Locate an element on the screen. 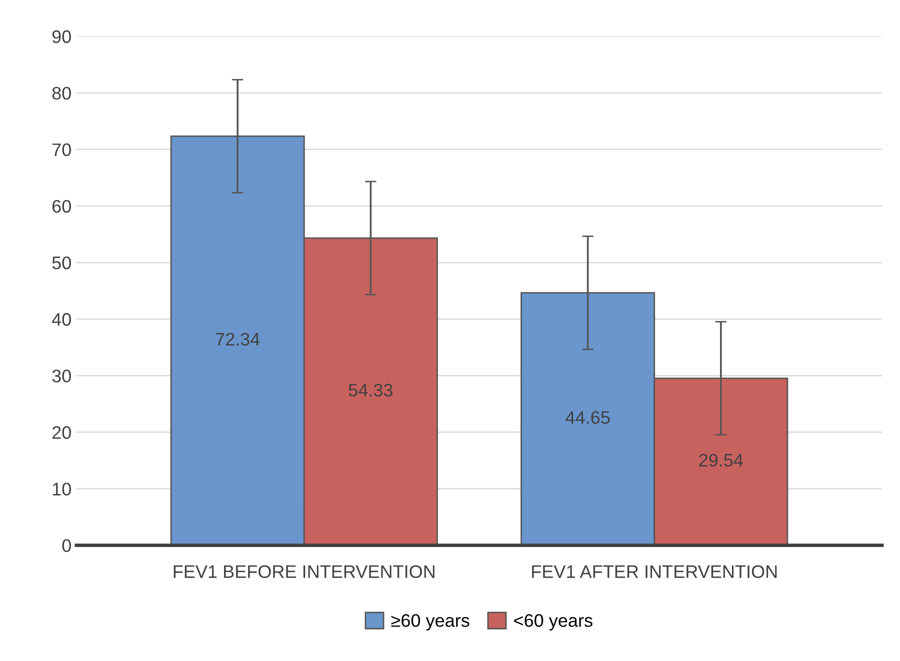 The height and width of the screenshot is (661, 900). legend-label: ≥60 years is located at coordinates (430, 622).